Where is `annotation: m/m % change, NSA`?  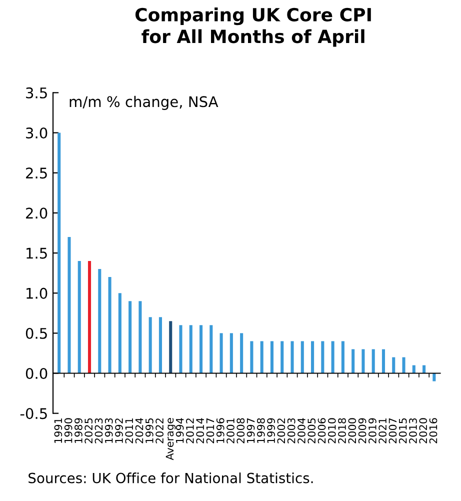
annotation: m/m % change, NSA is located at coordinates (144, 103).